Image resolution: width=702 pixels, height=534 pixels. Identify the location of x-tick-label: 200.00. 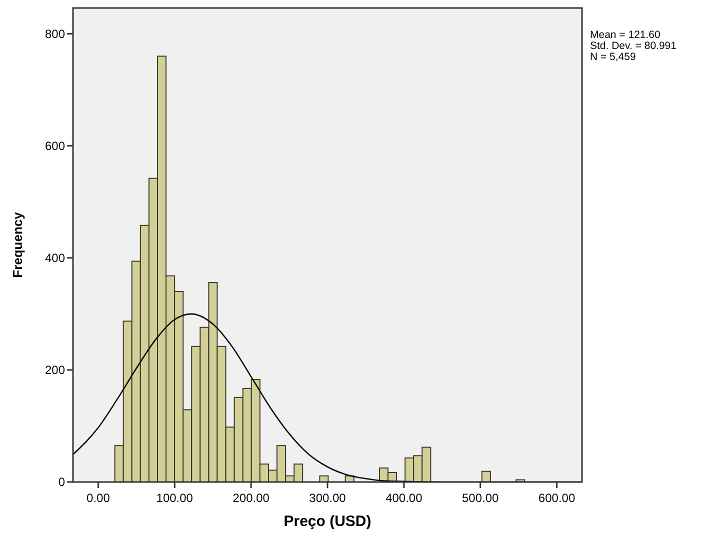
(251, 498).